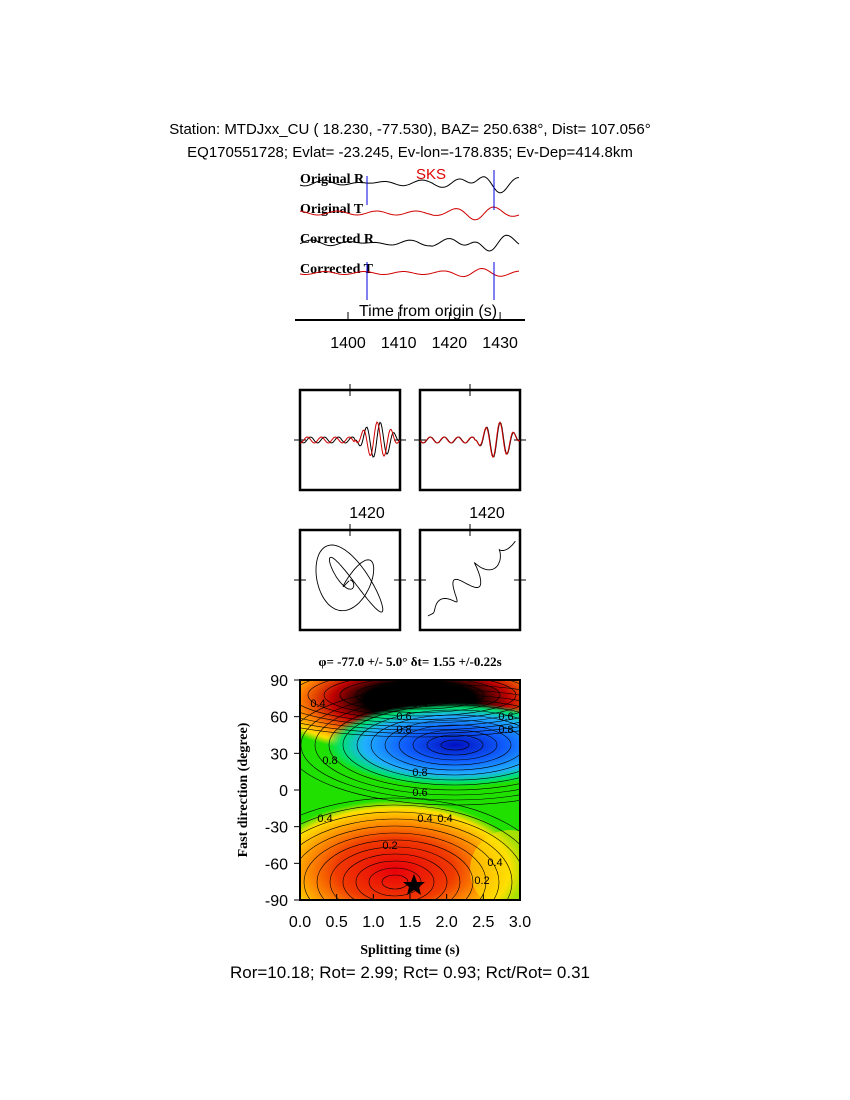  Describe the element at coordinates (483, 922) in the screenshot. I see `x-tick-label: 2.5` at that location.